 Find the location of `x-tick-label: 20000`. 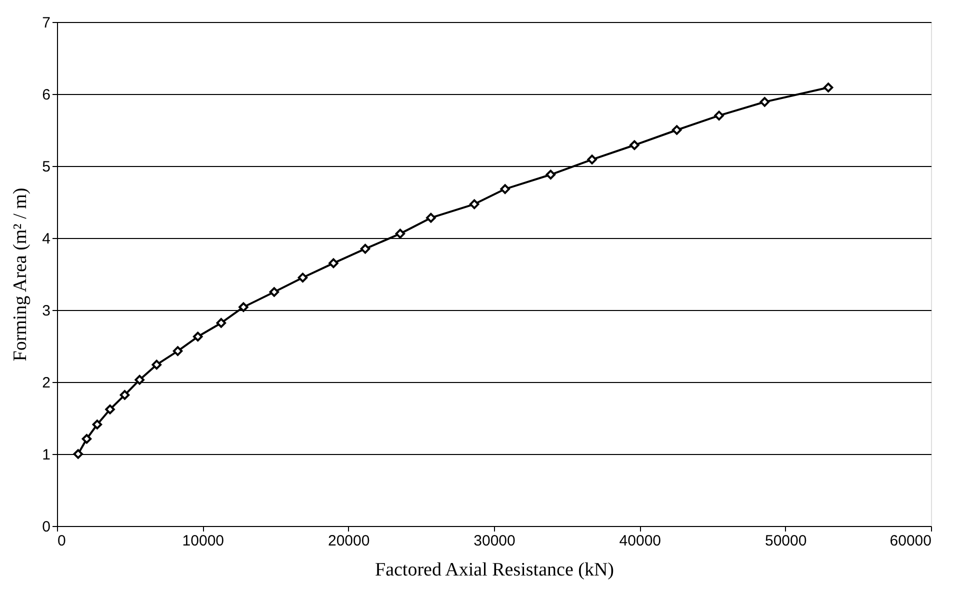

x-tick-label: 20000 is located at coordinates (349, 541).